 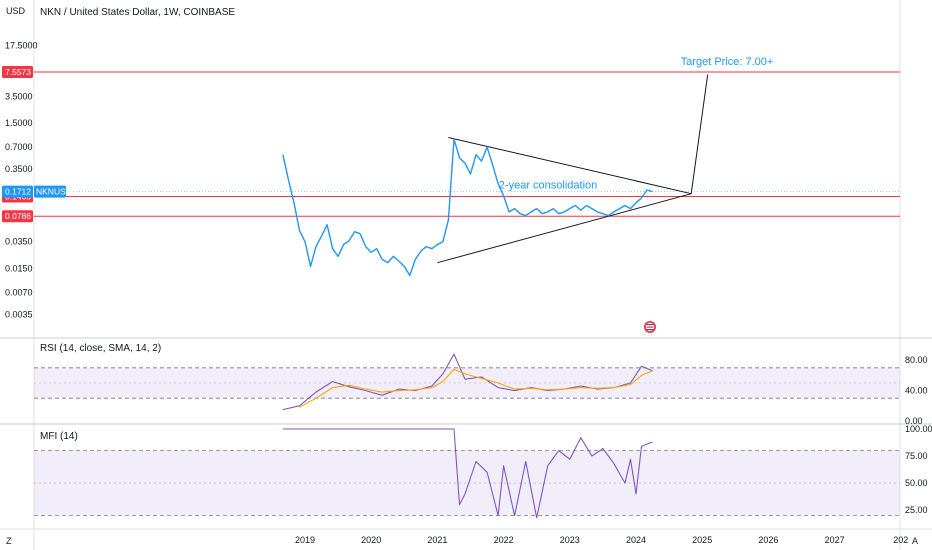 What do you see at coordinates (768, 540) in the screenshot?
I see `time-tick-label: 2026` at bounding box center [768, 540].